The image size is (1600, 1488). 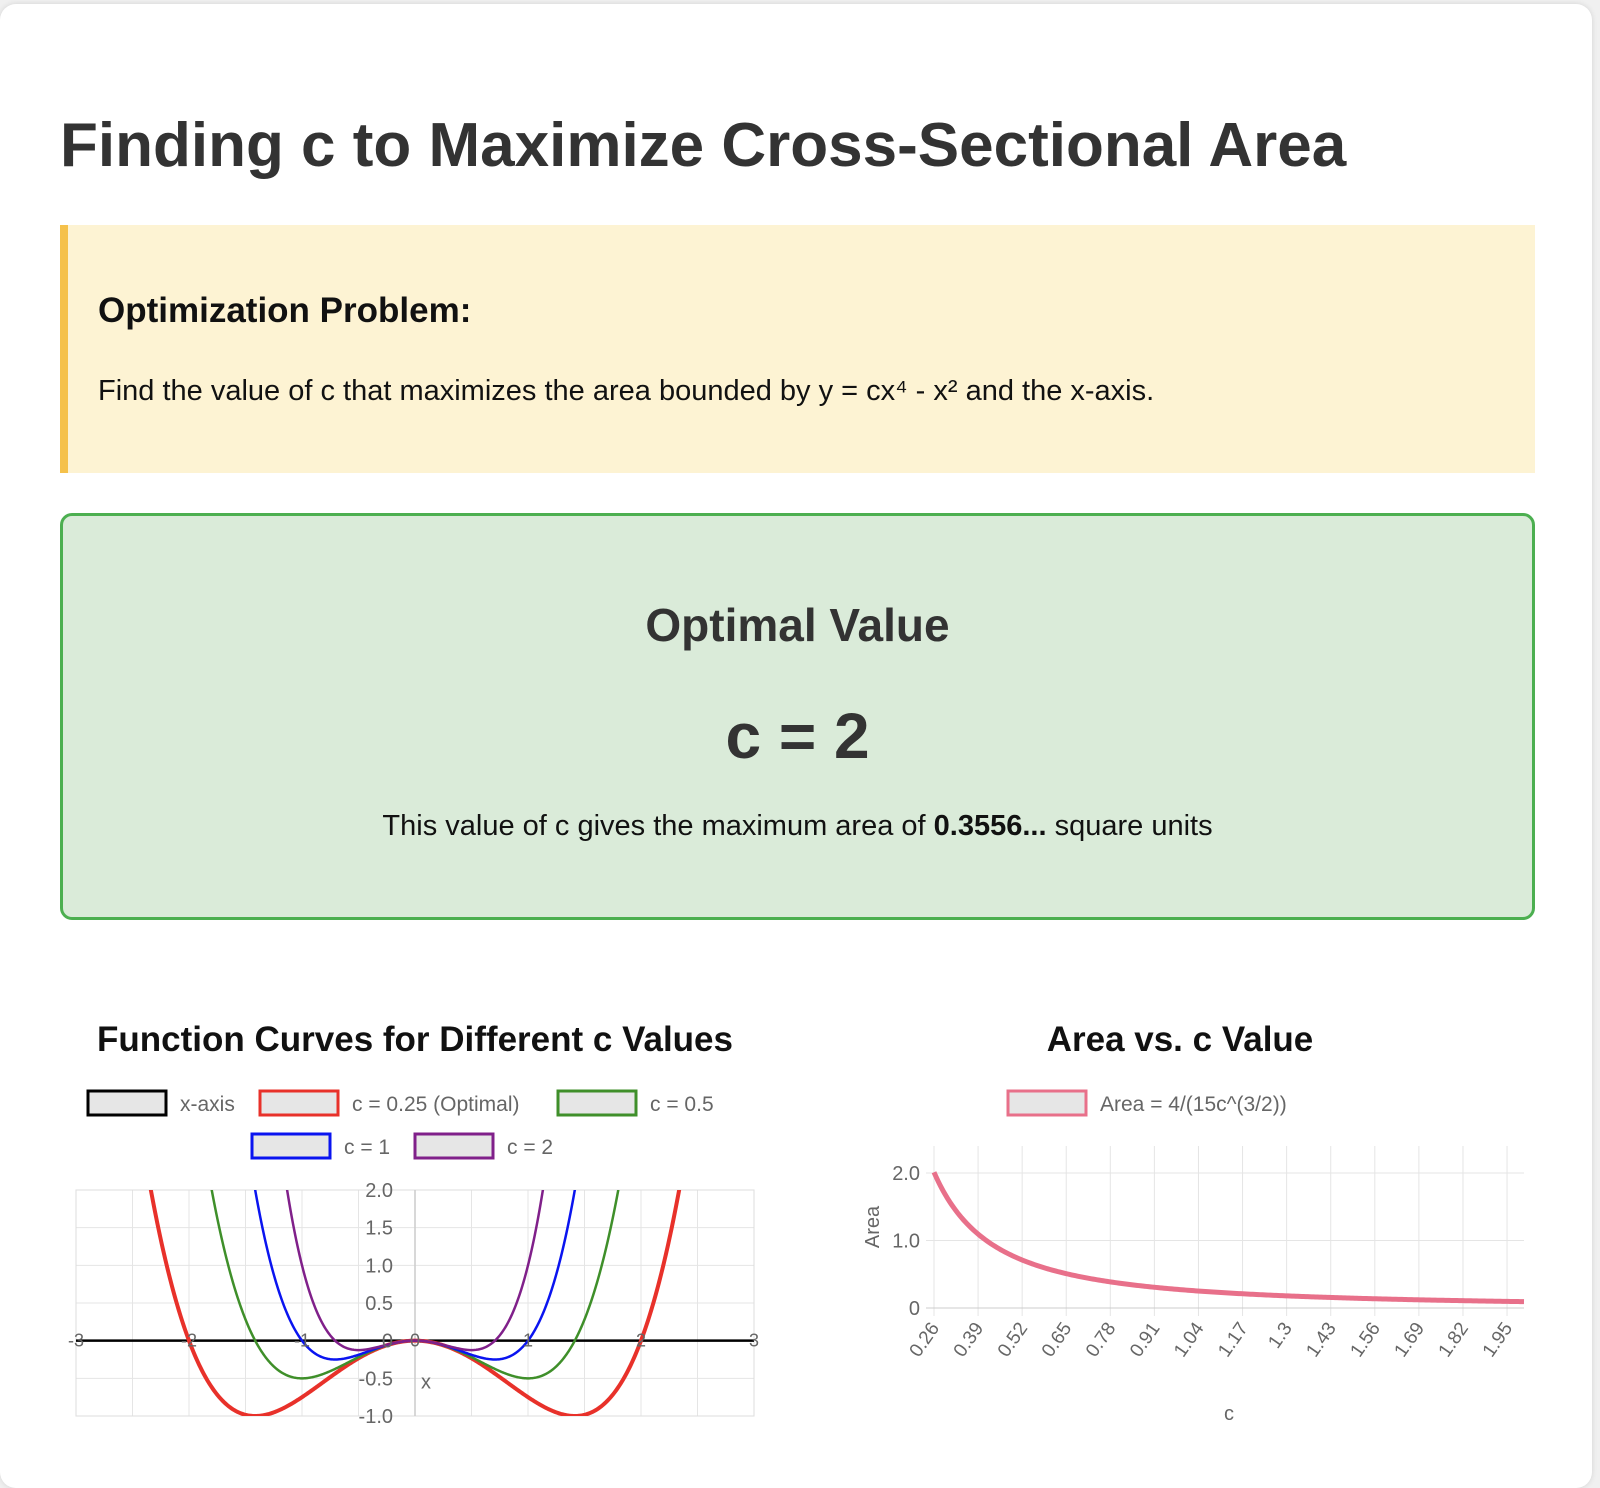 What do you see at coordinates (1101, 1340) in the screenshot?
I see `x-tick-label: 0.78` at bounding box center [1101, 1340].